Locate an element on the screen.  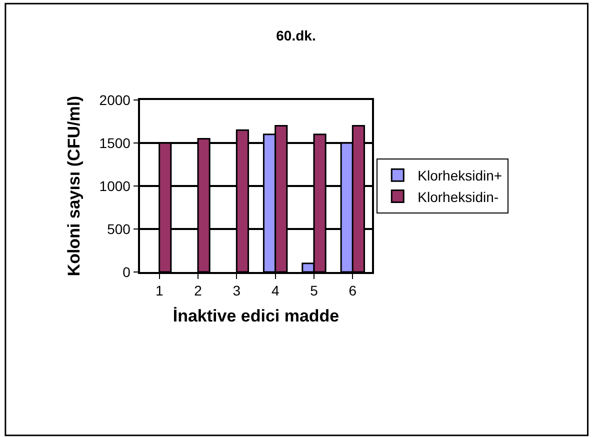
x-tick-label: 6 is located at coordinates (352, 290).